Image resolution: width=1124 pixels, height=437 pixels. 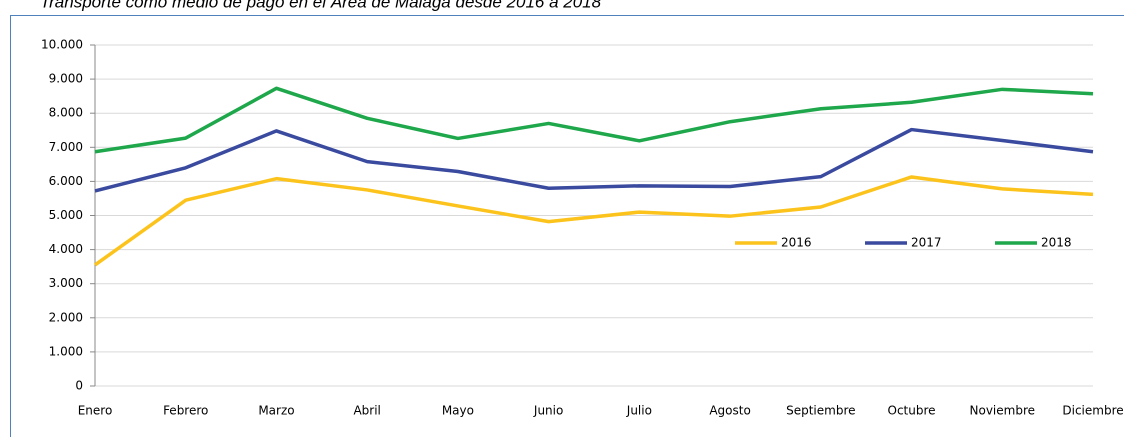 What do you see at coordinates (95, 411) in the screenshot?
I see `x-tick-label: Enero` at bounding box center [95, 411].